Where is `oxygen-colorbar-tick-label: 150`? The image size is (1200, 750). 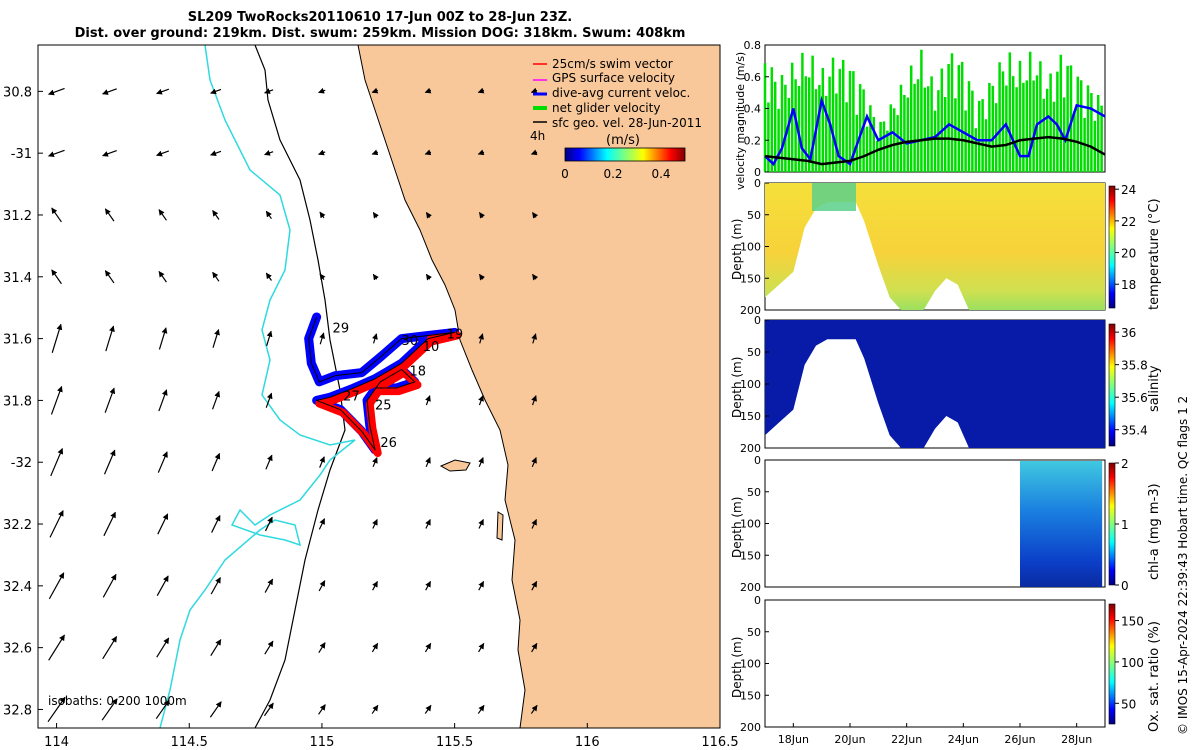
oxygen-colorbar-tick-label: 150 is located at coordinates (1132, 622).